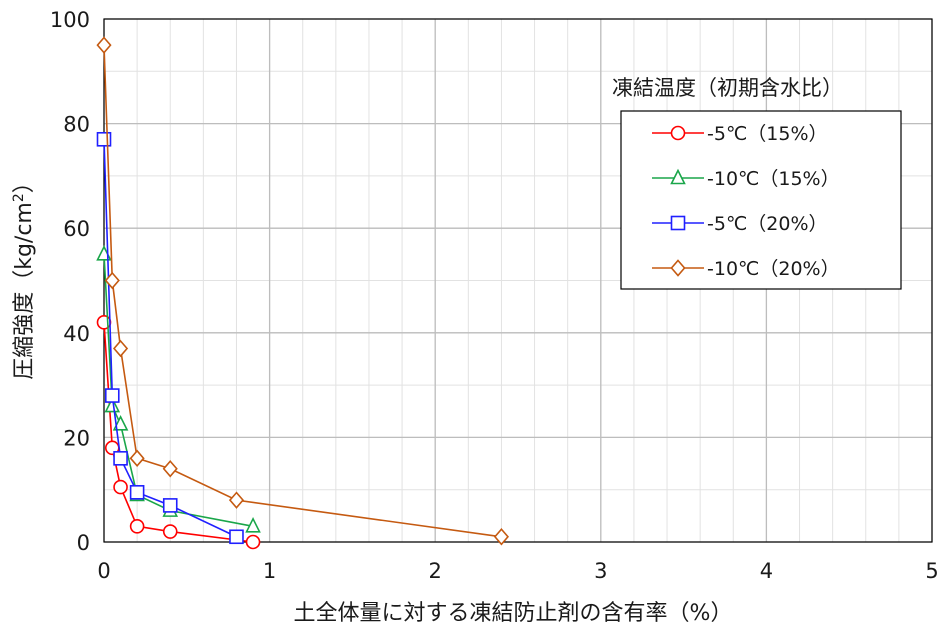 The height and width of the screenshot is (639, 942). Describe the element at coordinates (83, 543) in the screenshot. I see `y-tick-label: 0` at that location.